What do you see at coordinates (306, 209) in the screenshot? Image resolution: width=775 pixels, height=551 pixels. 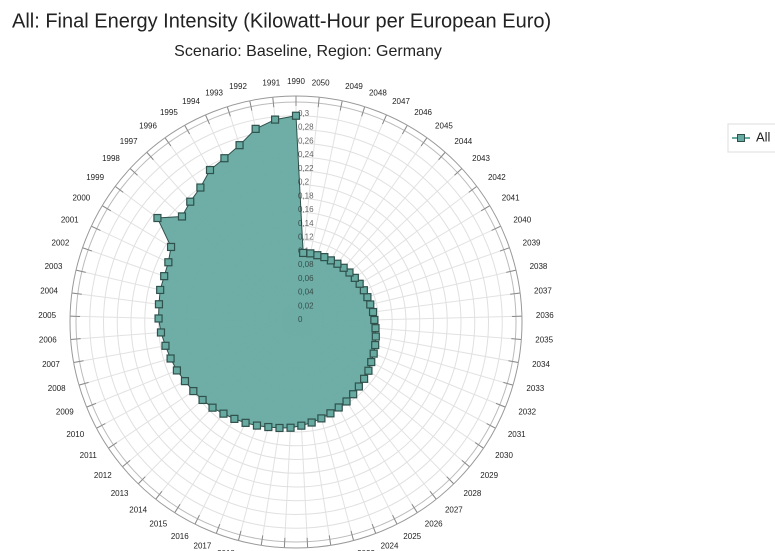 I see `y-tick-label: 0,16` at bounding box center [306, 209].